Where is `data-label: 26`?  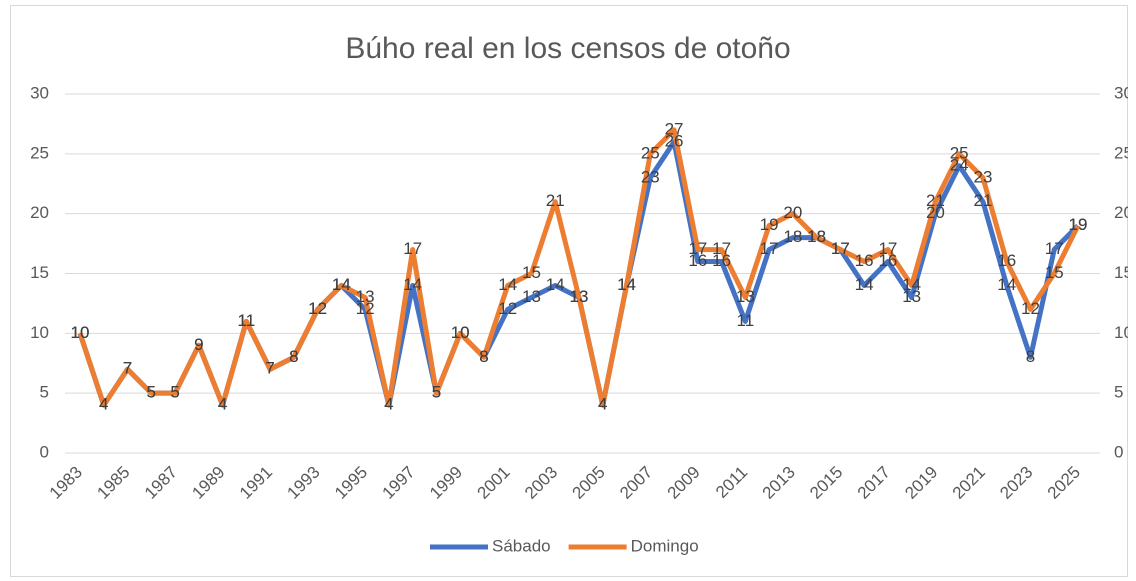 data-label: 26 is located at coordinates (674, 140).